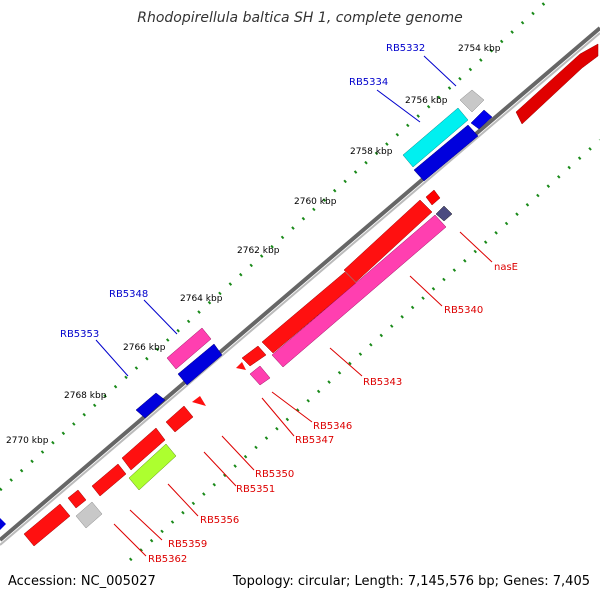  I want to click on tick-label: 2760 kbp, so click(315, 202).